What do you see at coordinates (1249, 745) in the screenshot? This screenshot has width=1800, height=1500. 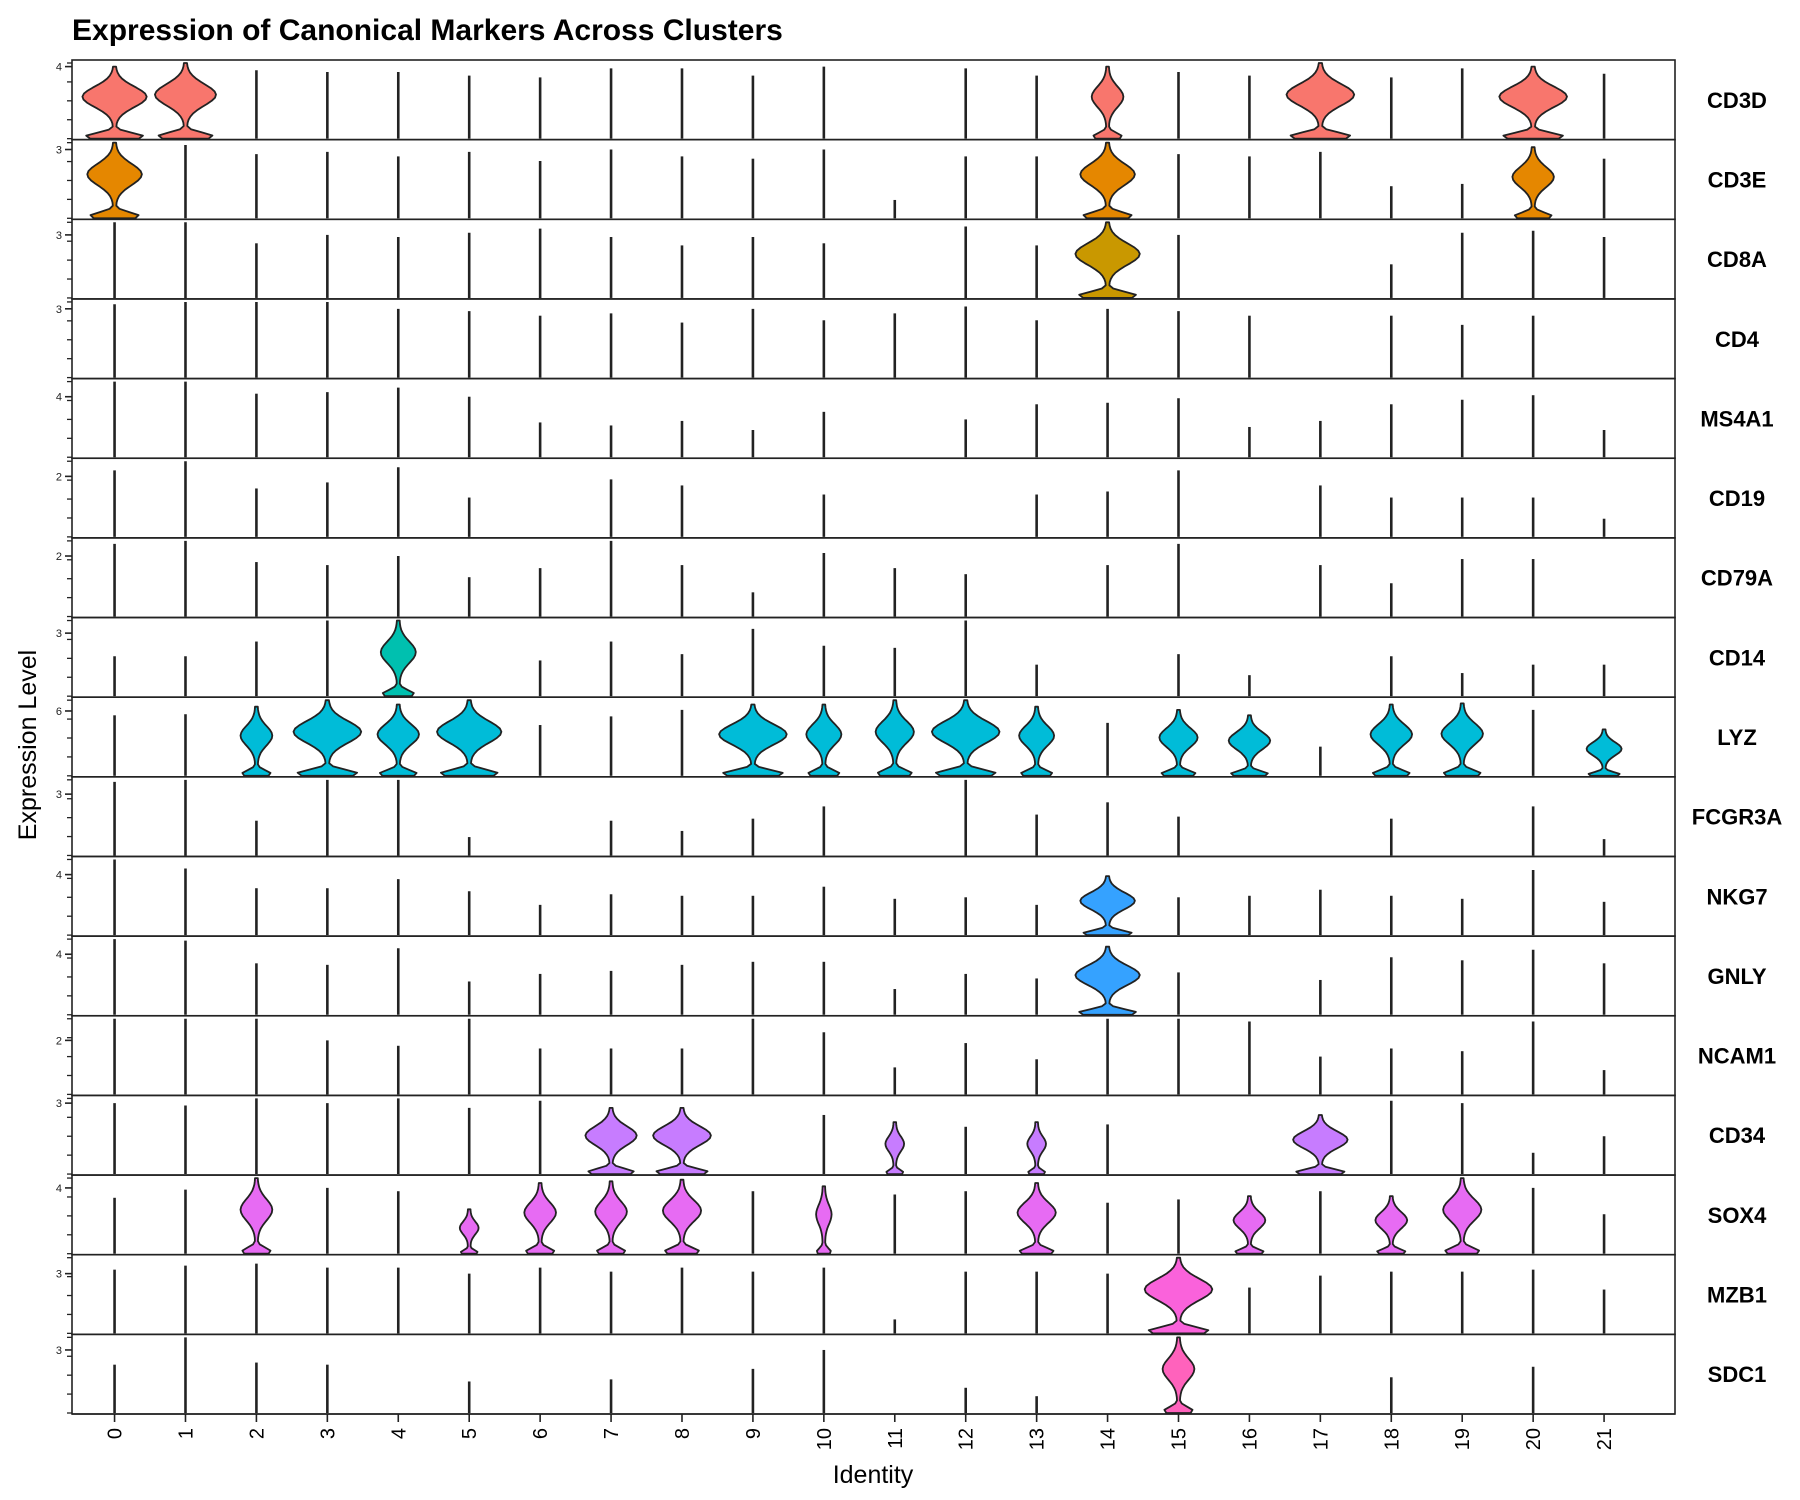 I see `violin-lyz-c16` at bounding box center [1249, 745].